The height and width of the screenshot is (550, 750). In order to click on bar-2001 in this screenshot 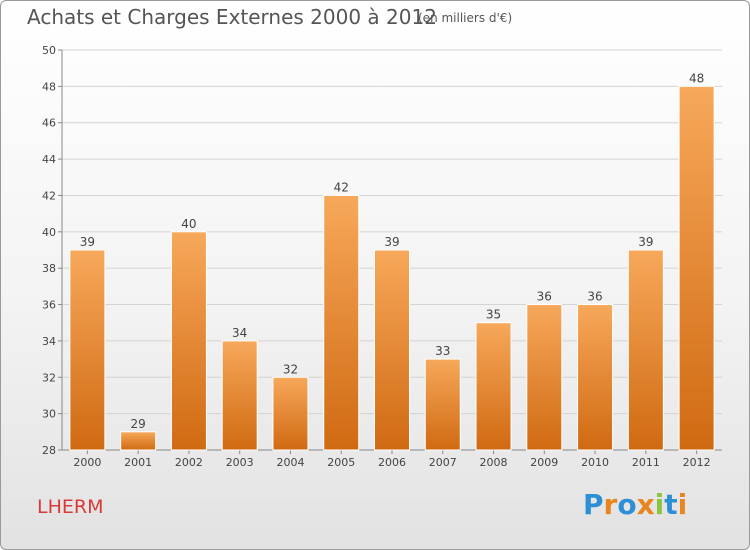, I will do `click(138, 441)`.